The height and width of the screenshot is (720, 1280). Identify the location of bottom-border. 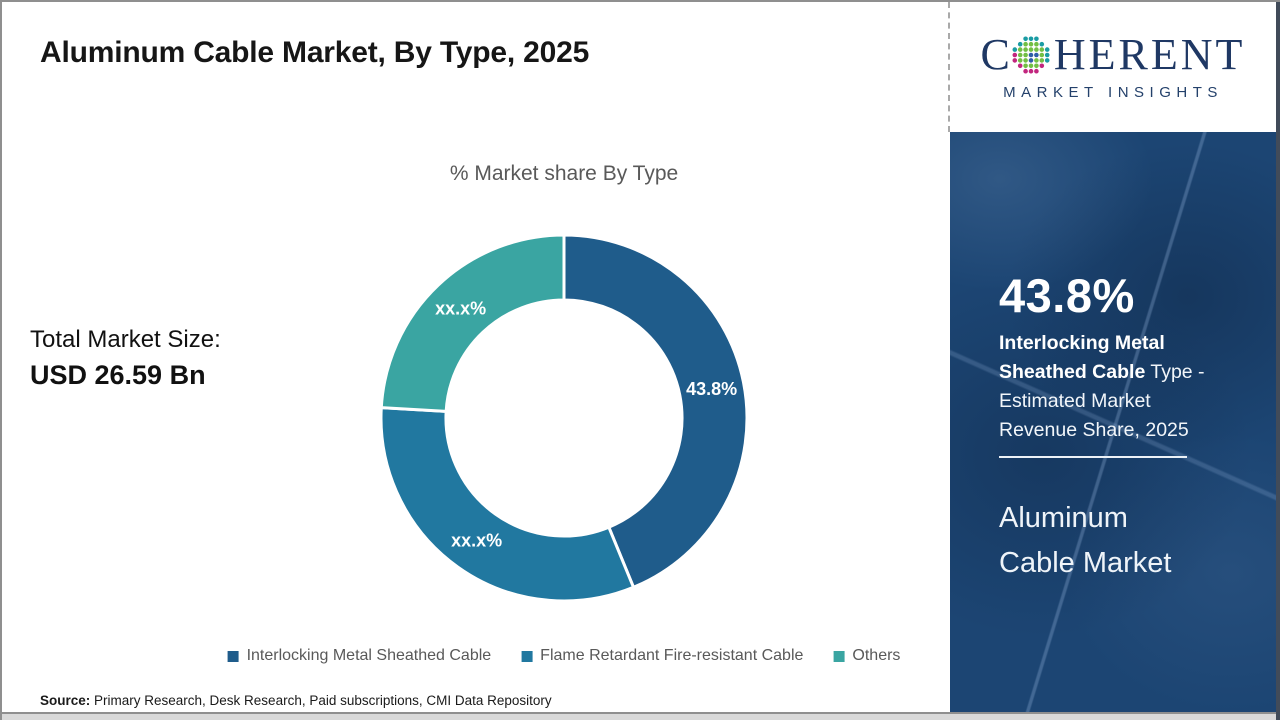
(641, 716).